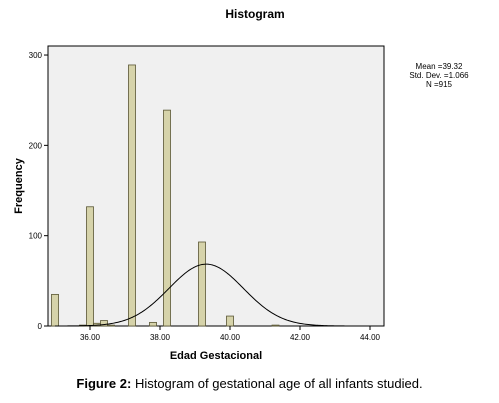  I want to click on stats-line: N =915, so click(439, 84).